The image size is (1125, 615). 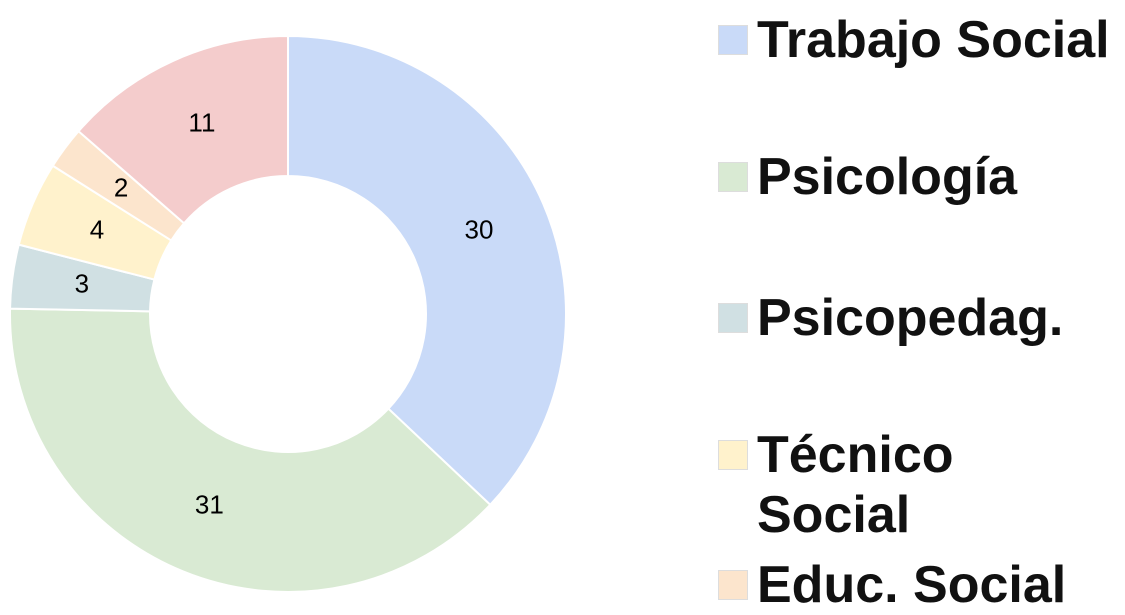 I want to click on legend-label: Educ. Social, so click(x=912, y=585).